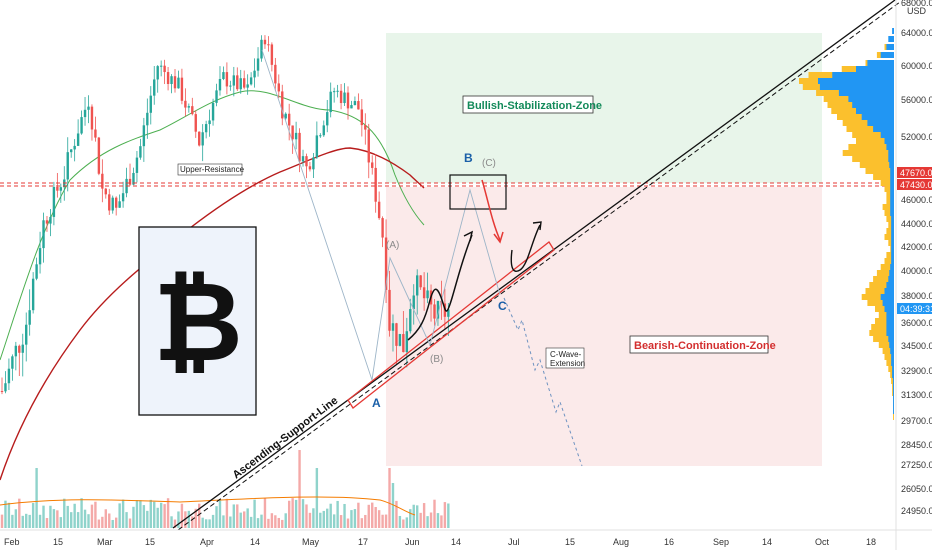 This screenshot has width=932, height=550. I want to click on price-tick: 26050.0, so click(916, 489).